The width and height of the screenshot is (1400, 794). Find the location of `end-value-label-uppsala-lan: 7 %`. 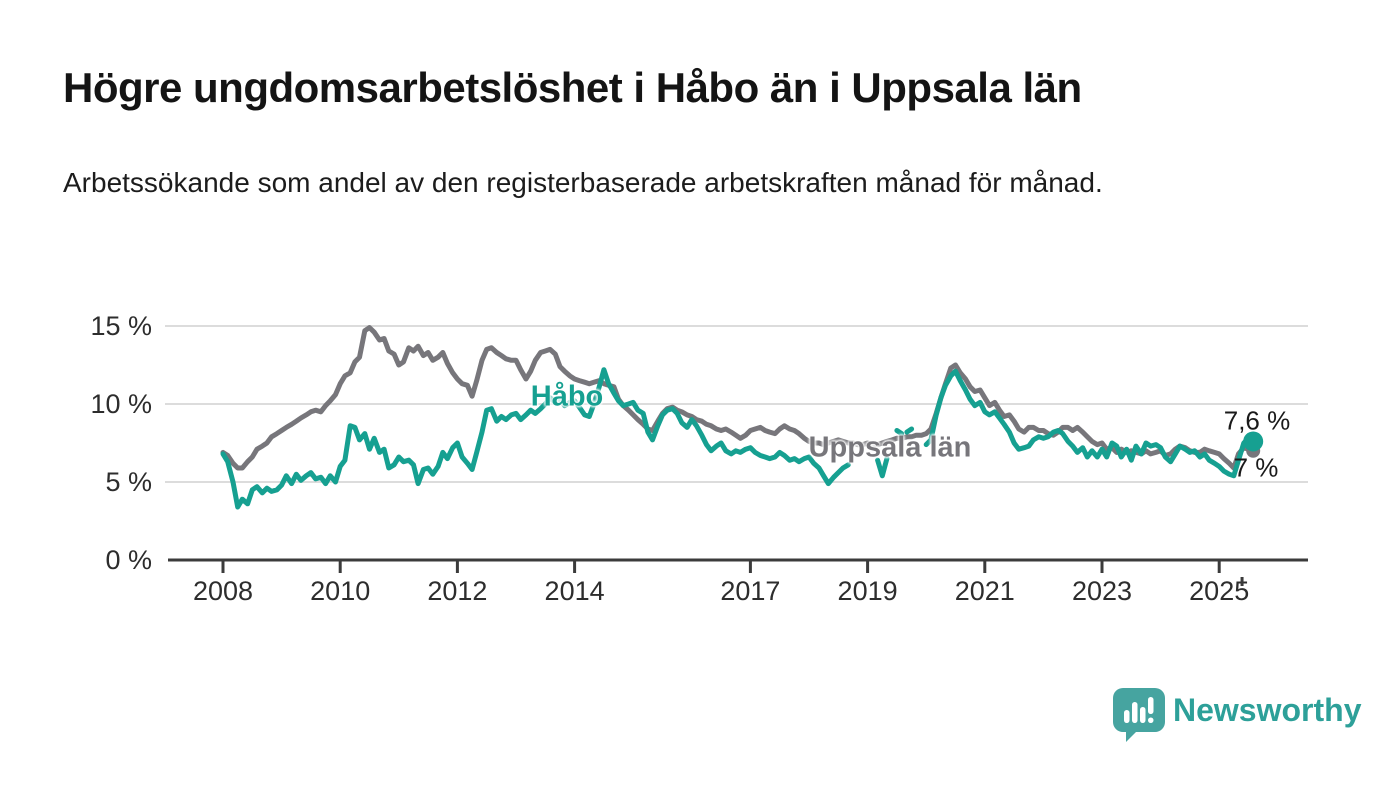

end-value-label-uppsala-lan: 7 % is located at coordinates (1256, 467).